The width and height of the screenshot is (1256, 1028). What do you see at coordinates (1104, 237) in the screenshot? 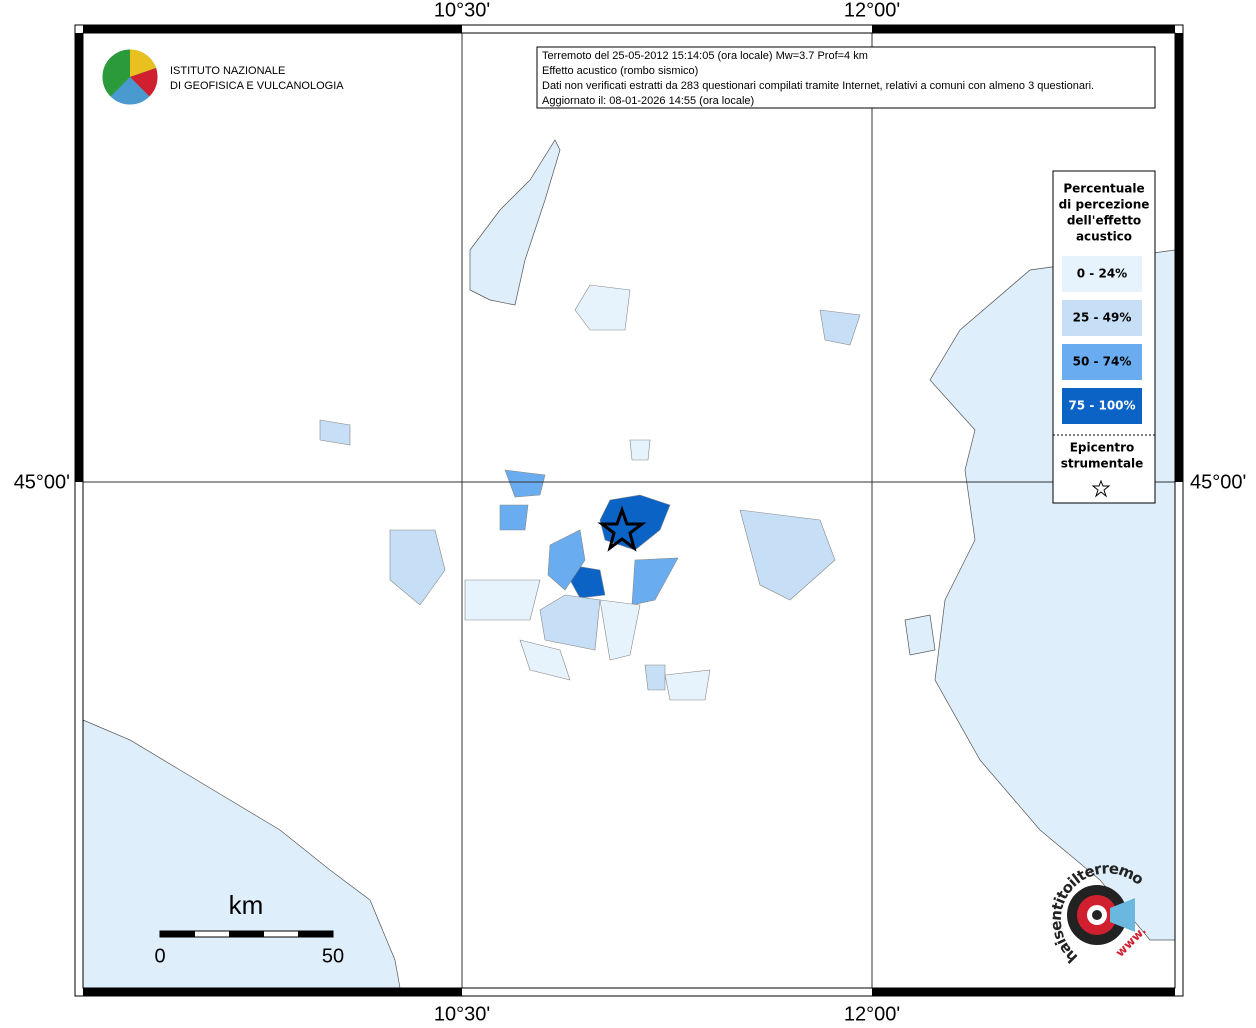
I see `legend-title: acustico` at bounding box center [1104, 237].